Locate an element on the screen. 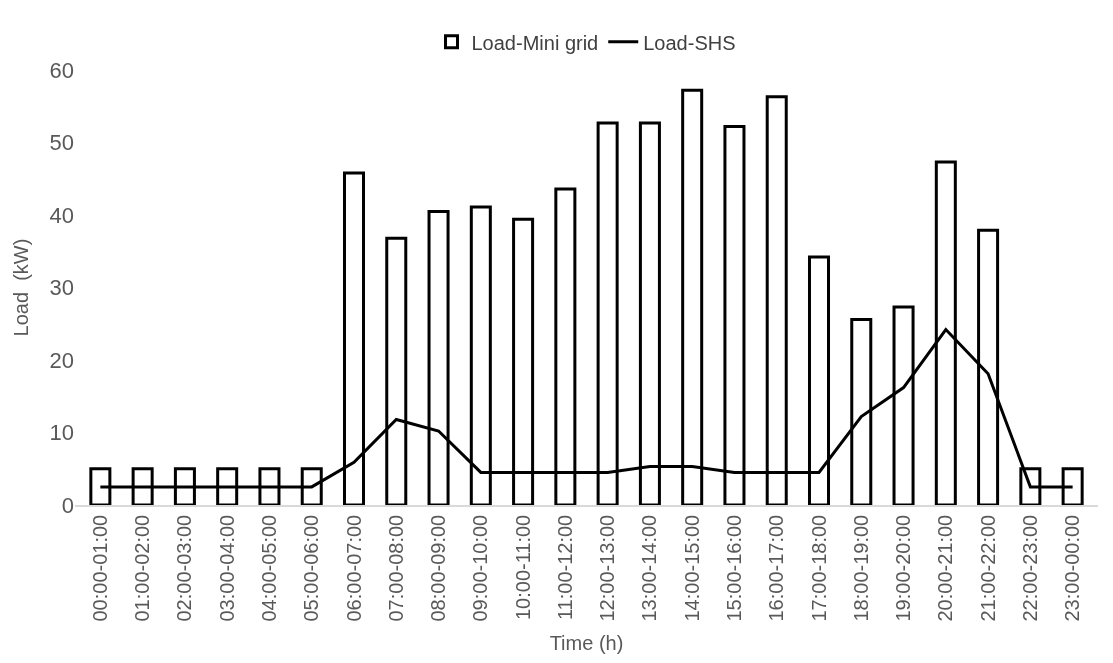  x-tick-label: 12:00-13:00 is located at coordinates (607, 568).